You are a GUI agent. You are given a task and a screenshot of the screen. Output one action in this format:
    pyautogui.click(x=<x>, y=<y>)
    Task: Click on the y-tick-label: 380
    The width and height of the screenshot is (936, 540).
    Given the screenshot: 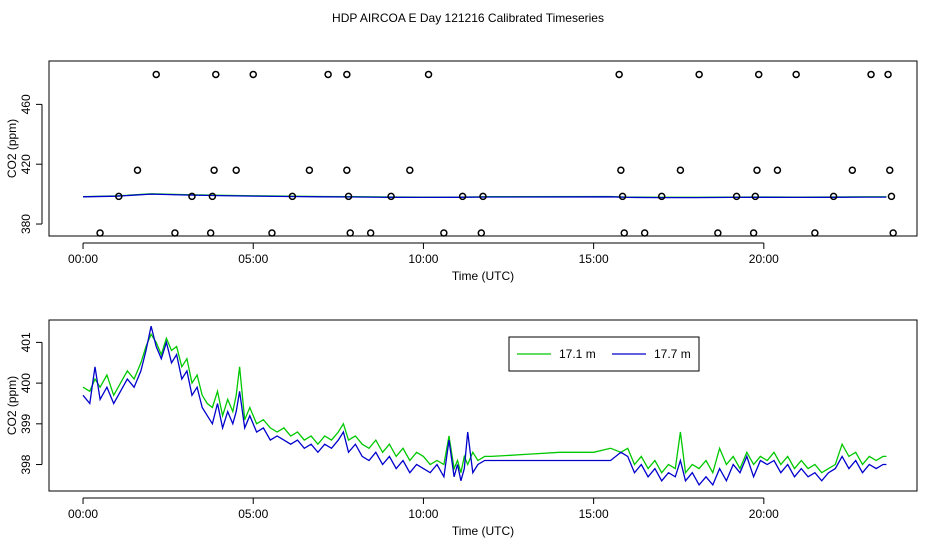 What is the action you would take?
    pyautogui.click(x=26, y=224)
    